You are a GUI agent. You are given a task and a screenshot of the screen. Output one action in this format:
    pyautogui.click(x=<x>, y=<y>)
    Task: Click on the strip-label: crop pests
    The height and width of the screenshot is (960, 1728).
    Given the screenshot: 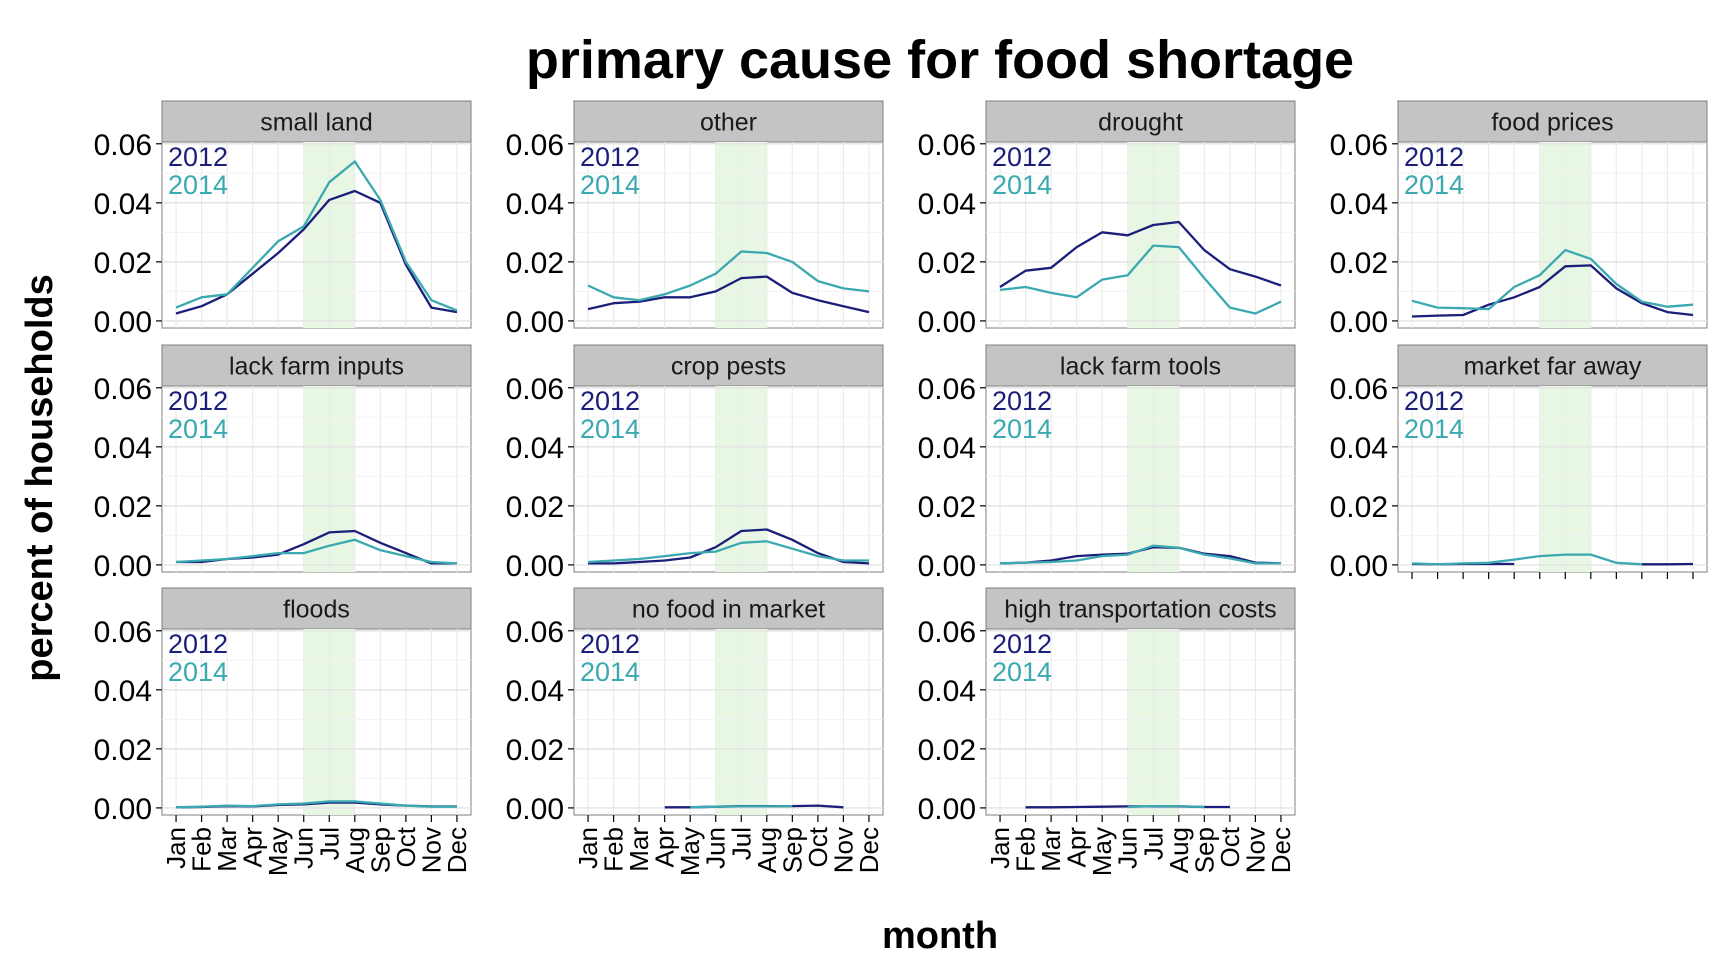 What is the action you would take?
    pyautogui.click(x=728, y=367)
    